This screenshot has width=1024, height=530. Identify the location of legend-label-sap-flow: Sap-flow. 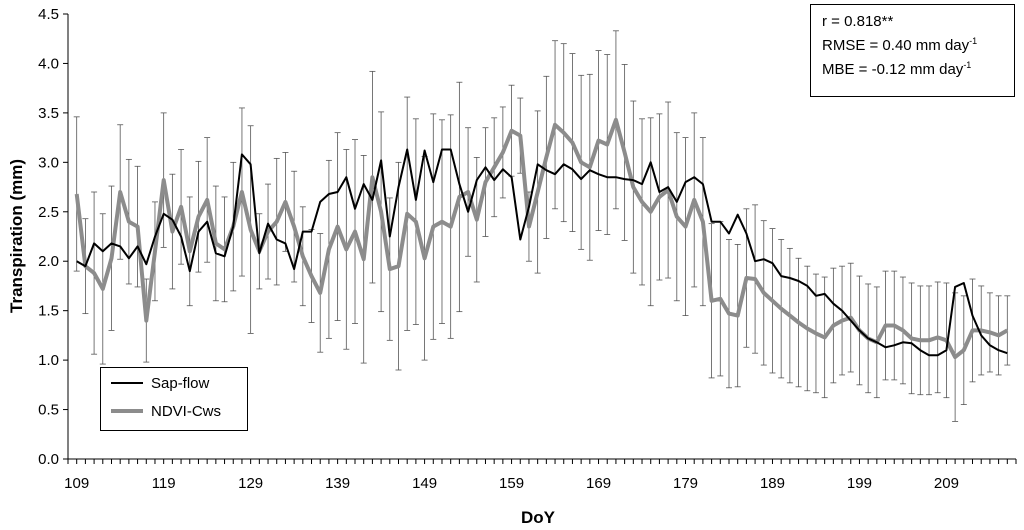
(180, 383).